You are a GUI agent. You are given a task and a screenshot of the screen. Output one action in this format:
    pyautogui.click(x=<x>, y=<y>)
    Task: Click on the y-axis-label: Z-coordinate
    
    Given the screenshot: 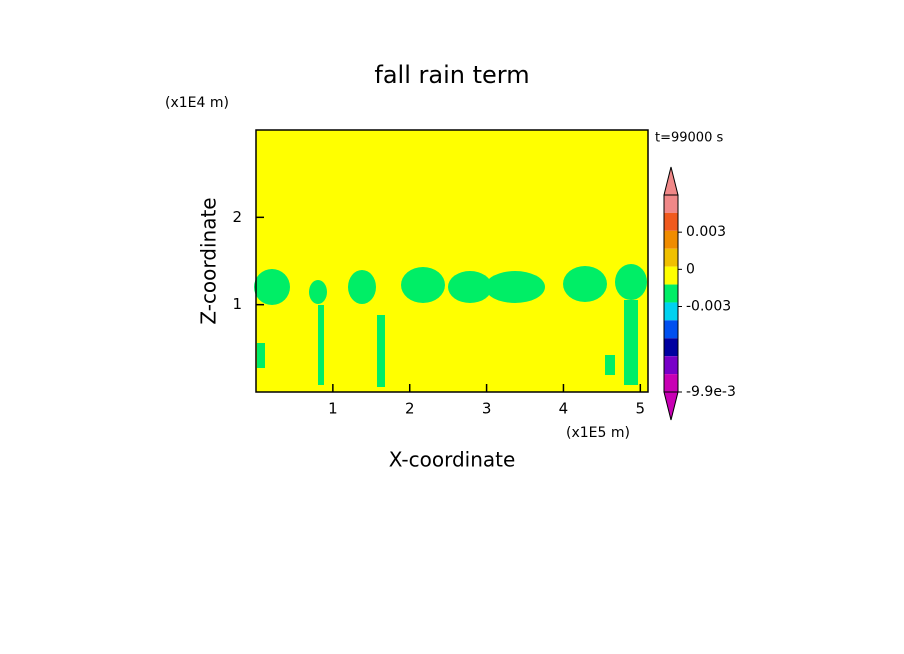 What is the action you would take?
    pyautogui.click(x=209, y=260)
    